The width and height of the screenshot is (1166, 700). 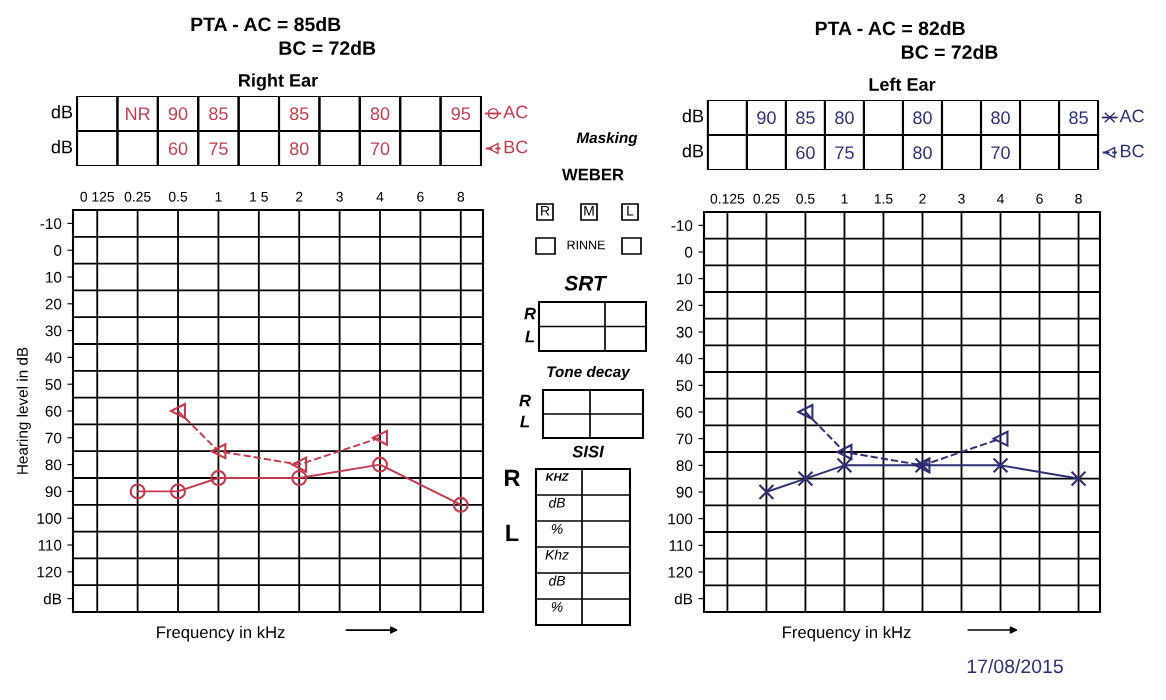 What do you see at coordinates (461, 114) in the screenshot?
I see `data-label: 95` at bounding box center [461, 114].